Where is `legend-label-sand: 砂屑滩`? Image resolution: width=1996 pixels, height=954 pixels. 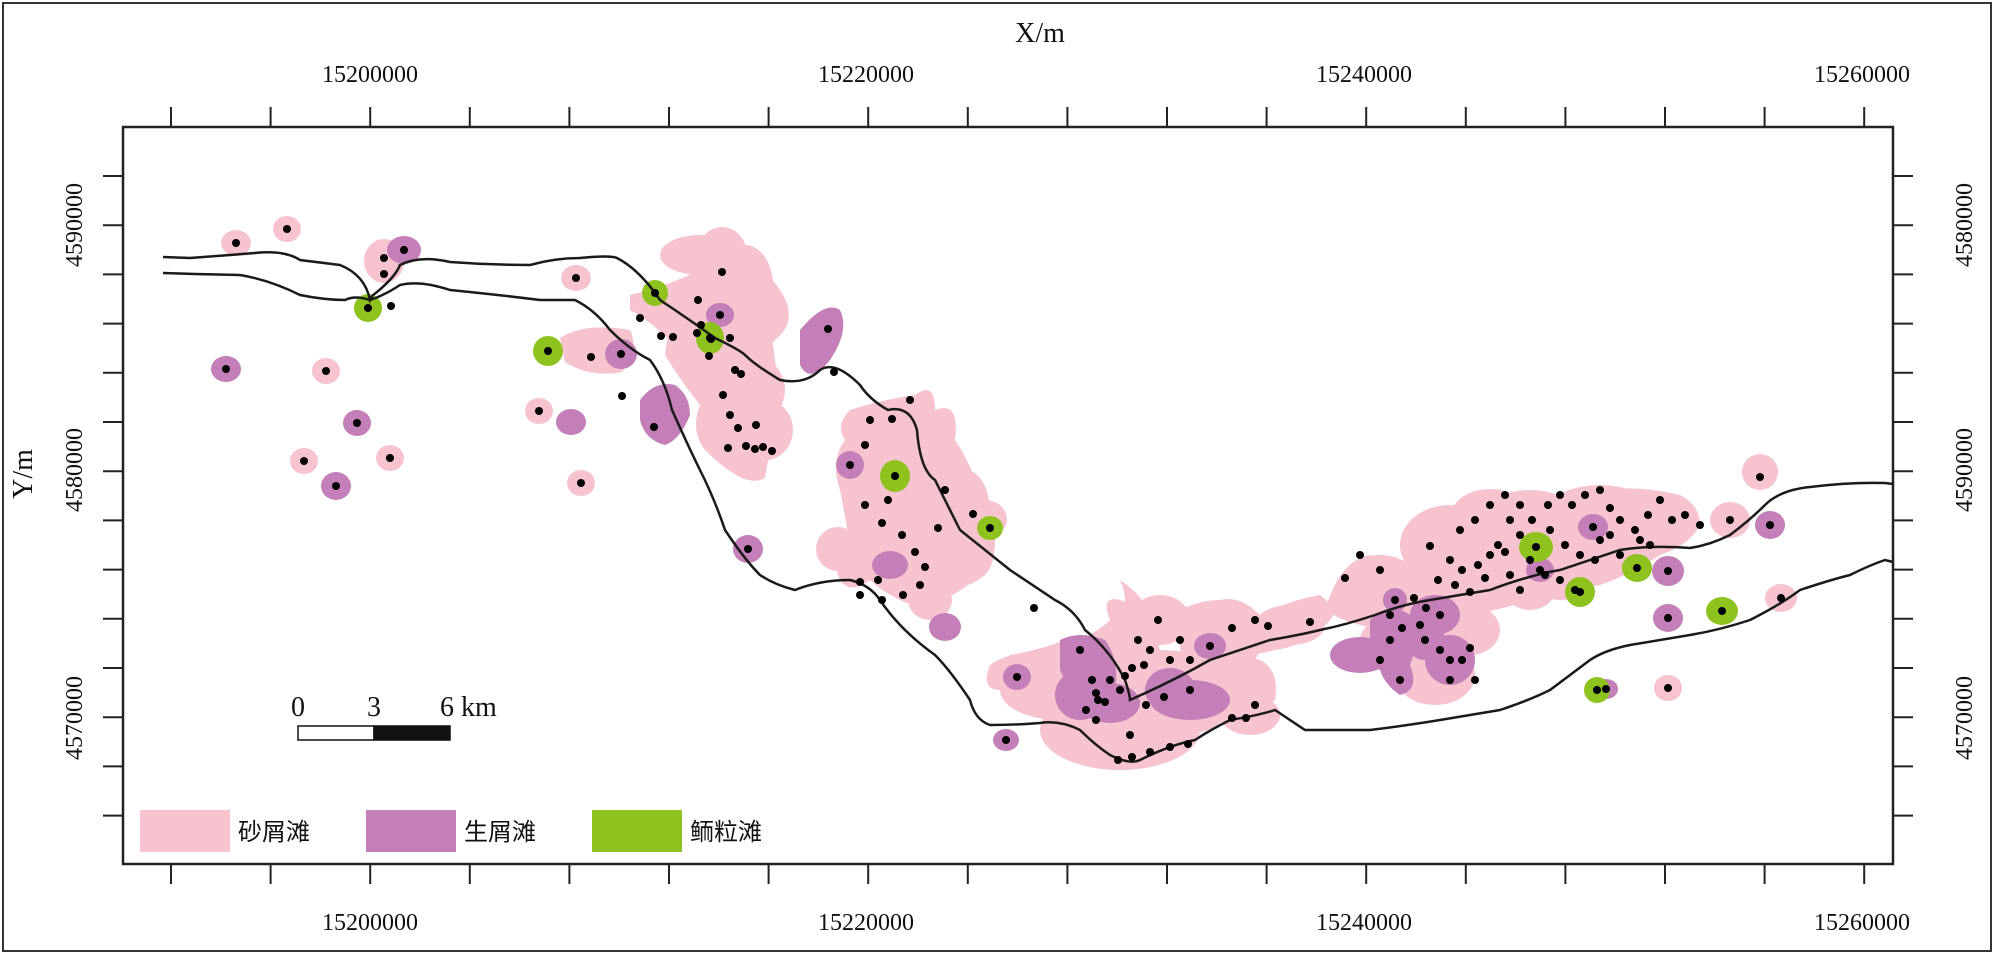 legend-label-sand: 砂屑滩 is located at coordinates (274, 832).